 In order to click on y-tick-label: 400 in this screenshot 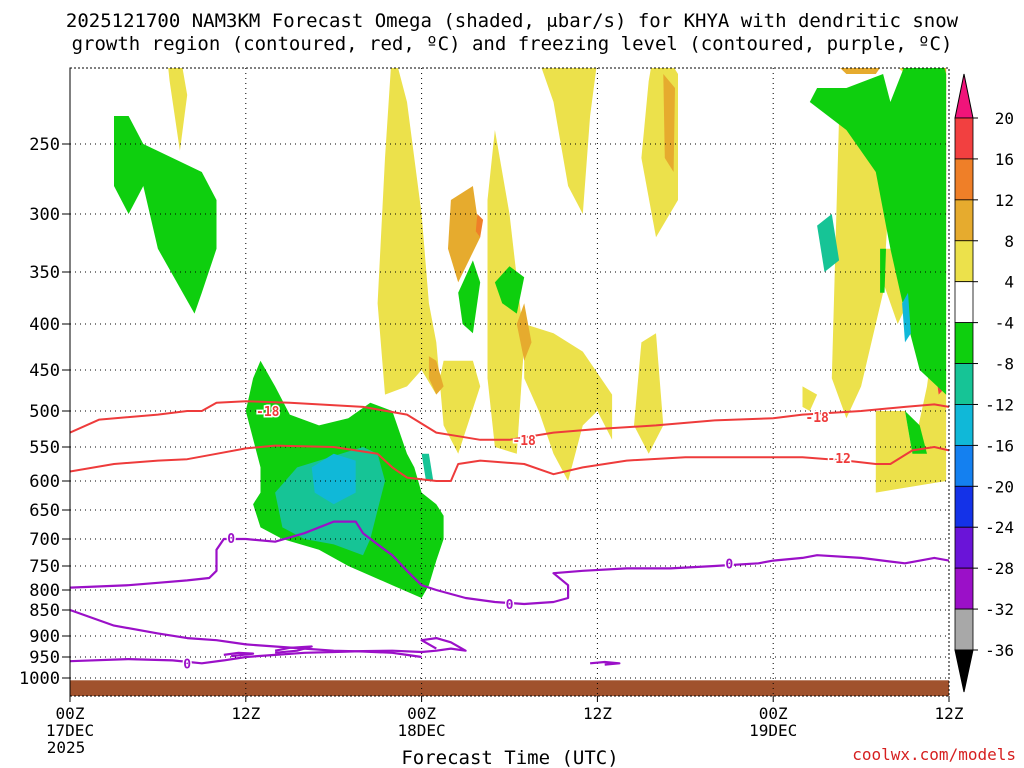, I will do `click(44, 325)`.